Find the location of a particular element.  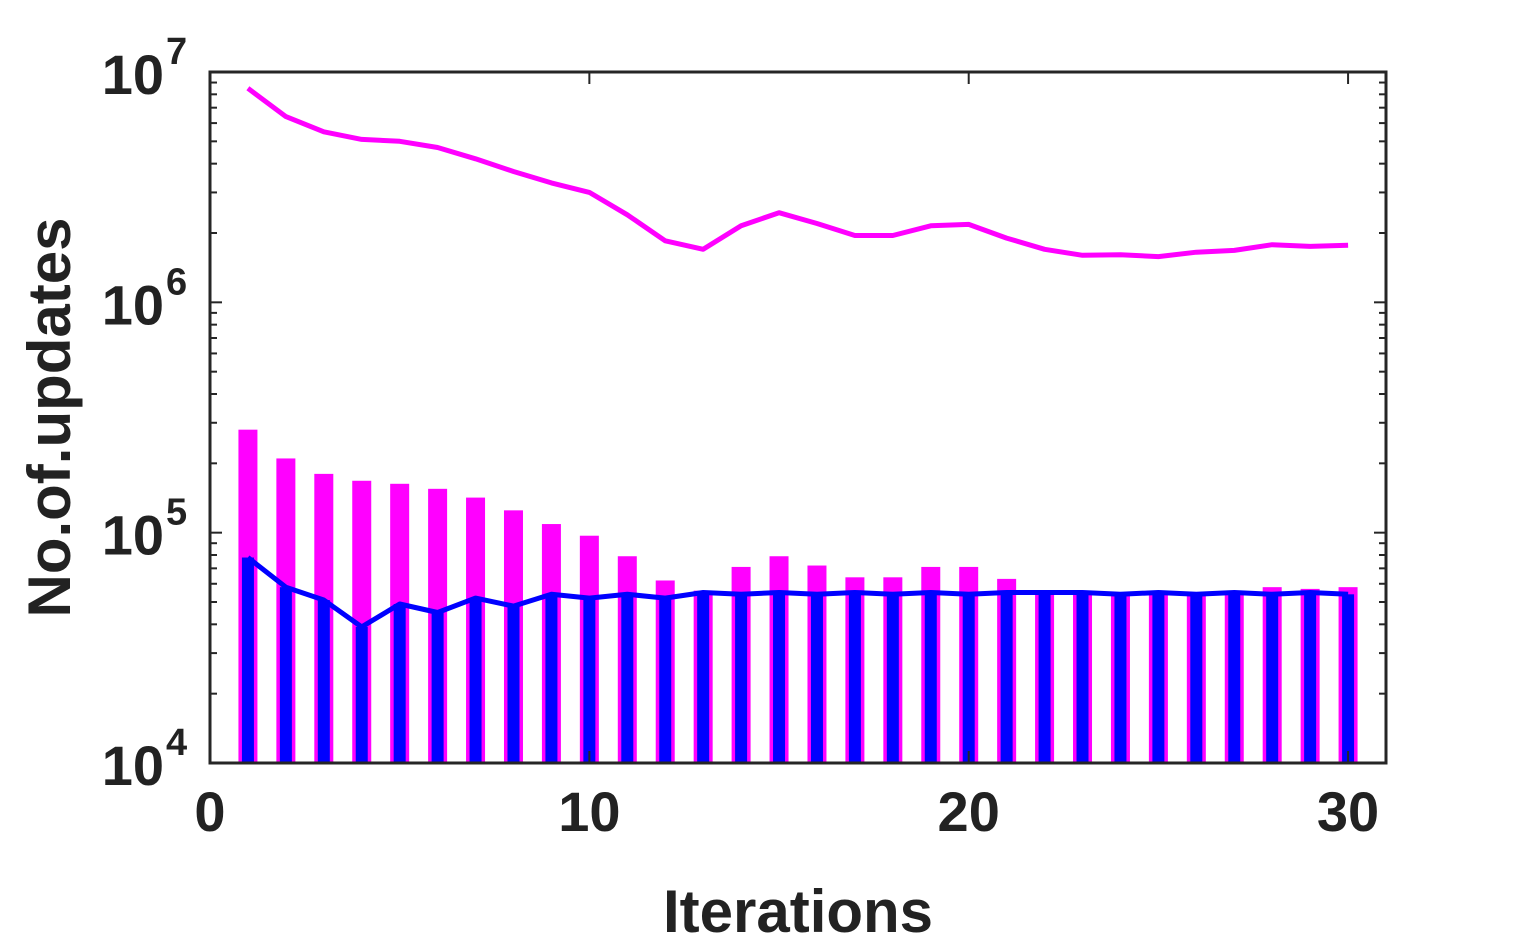

y-tick-label-exponent: 7 is located at coordinates (176, 52).